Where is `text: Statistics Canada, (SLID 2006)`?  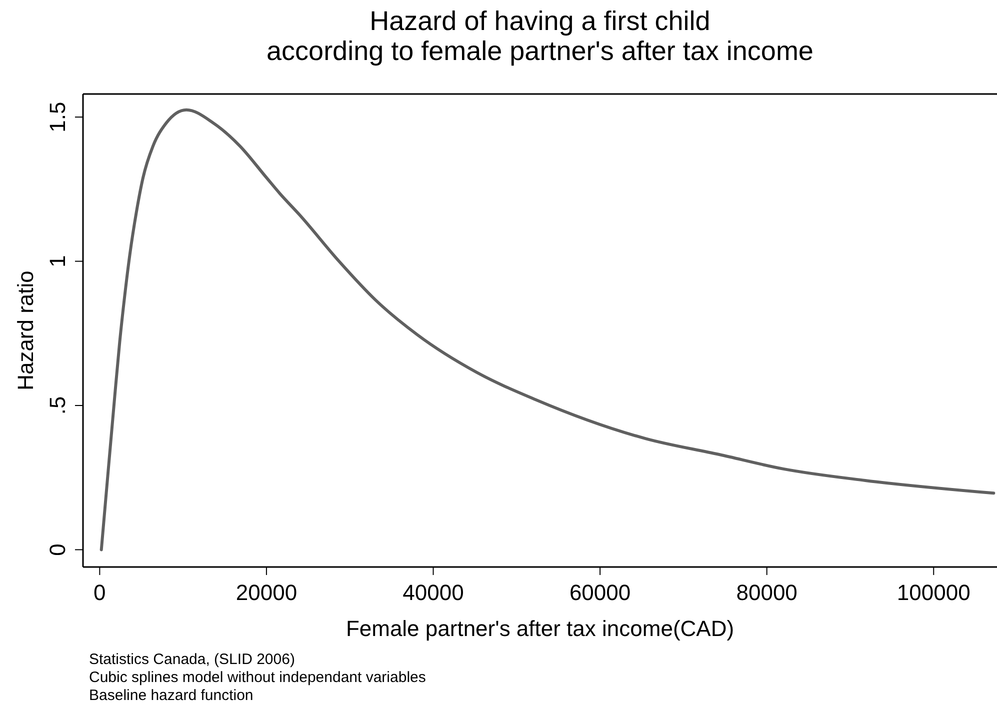 text: Statistics Canada, (SLID 2006) is located at coordinates (192, 659).